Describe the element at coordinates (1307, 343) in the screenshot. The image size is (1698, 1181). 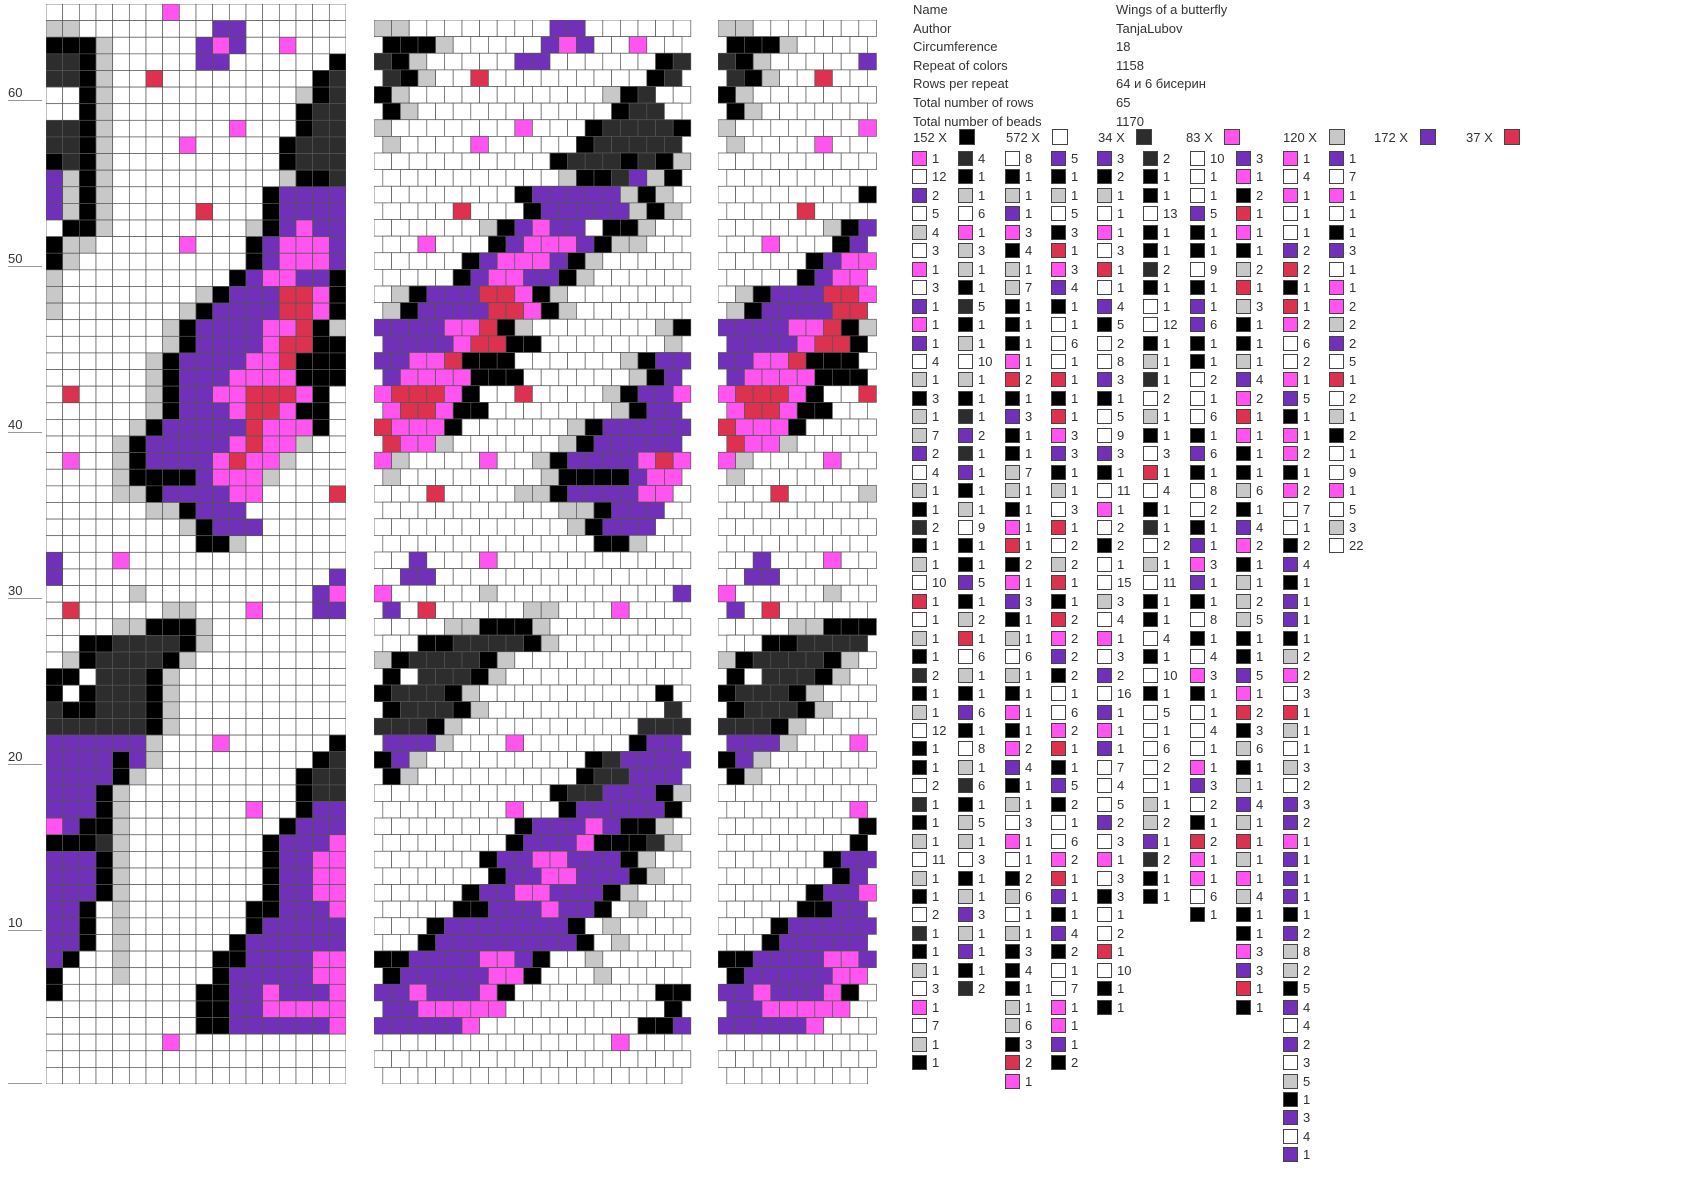
I see `bead-count: 6` at that location.